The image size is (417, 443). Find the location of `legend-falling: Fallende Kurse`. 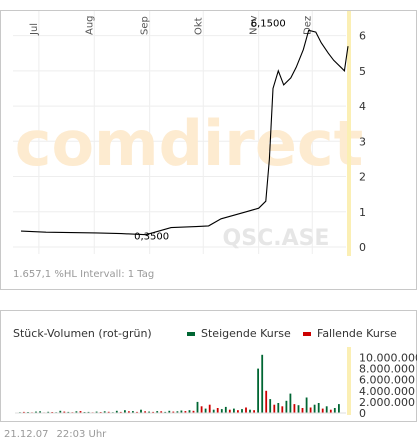

legend-falling: Fallende Kurse is located at coordinates (350, 333).